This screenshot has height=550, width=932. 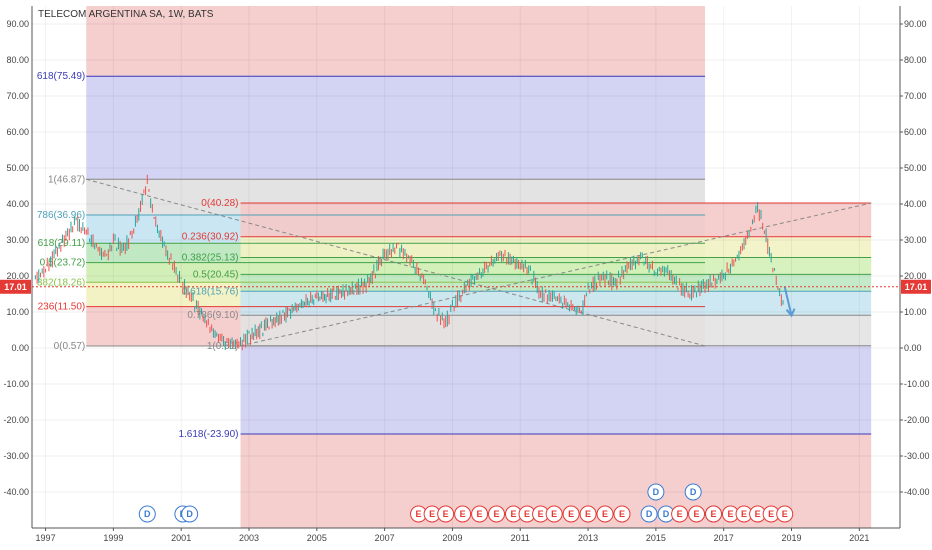 What do you see at coordinates (113, 538) in the screenshot?
I see `x-tick-label: 1999` at bounding box center [113, 538].